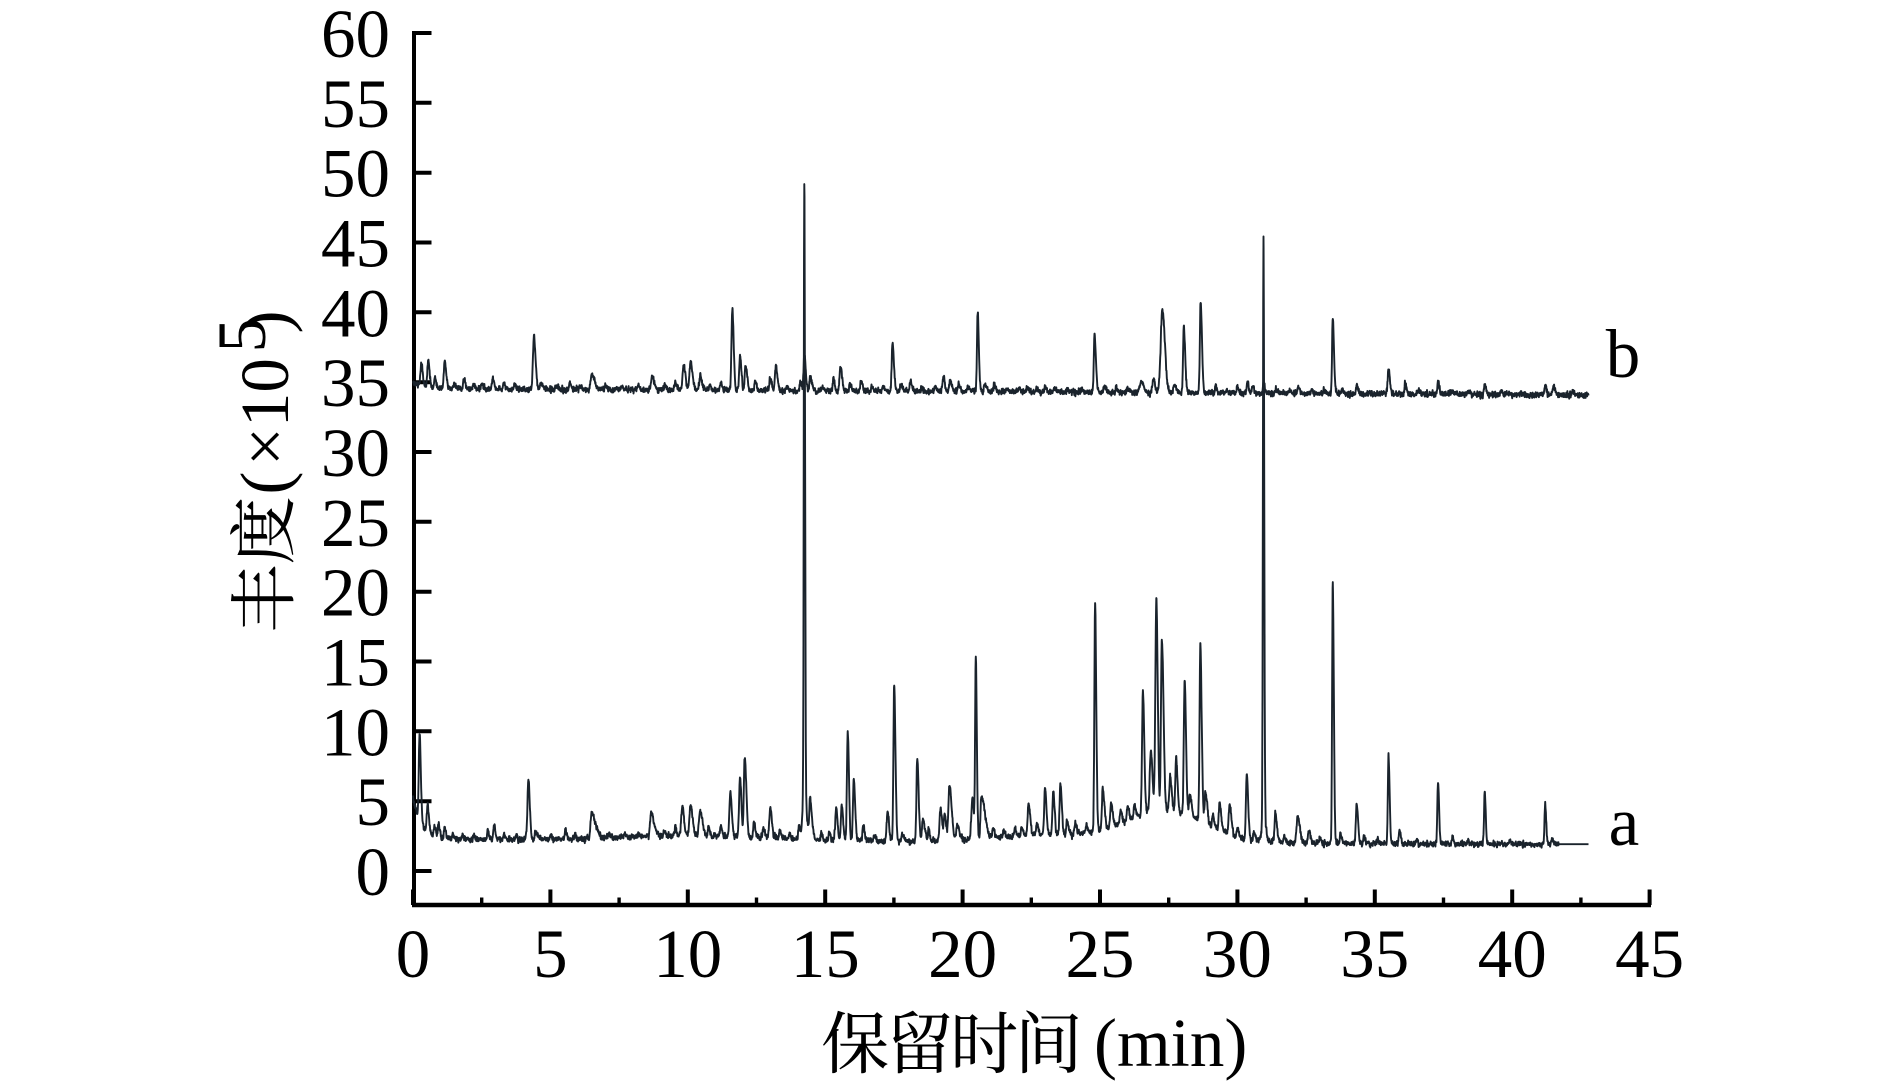 The width and height of the screenshot is (1890, 1085). What do you see at coordinates (1623, 354) in the screenshot?
I see `svg-text: b` at bounding box center [1623, 354].